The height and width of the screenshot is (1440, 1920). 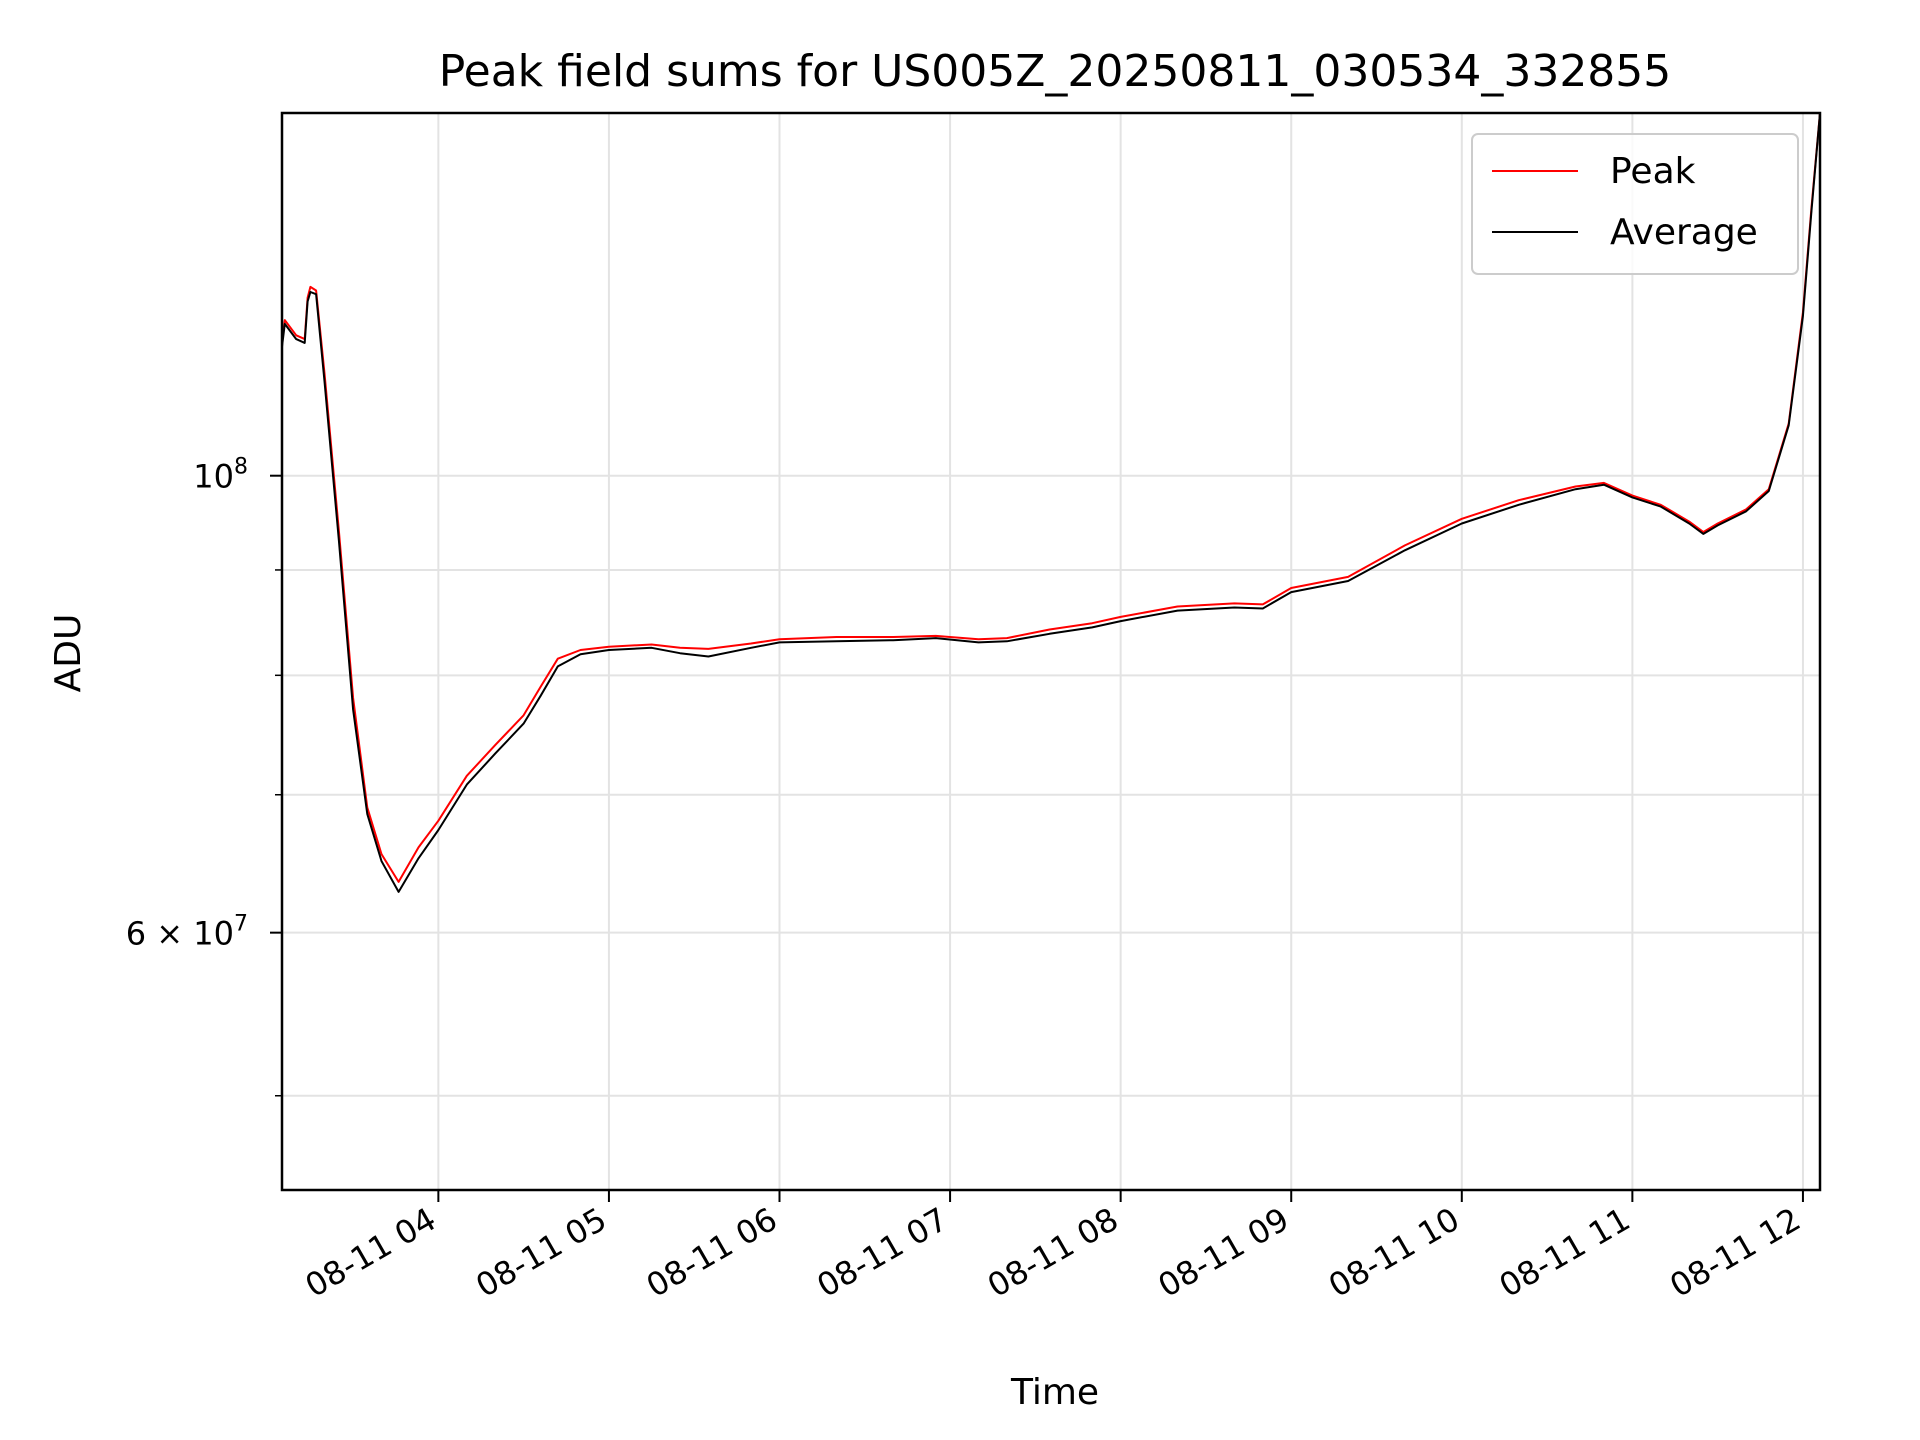 I want to click on x-axis-label: Time, so click(x=1054, y=1392).